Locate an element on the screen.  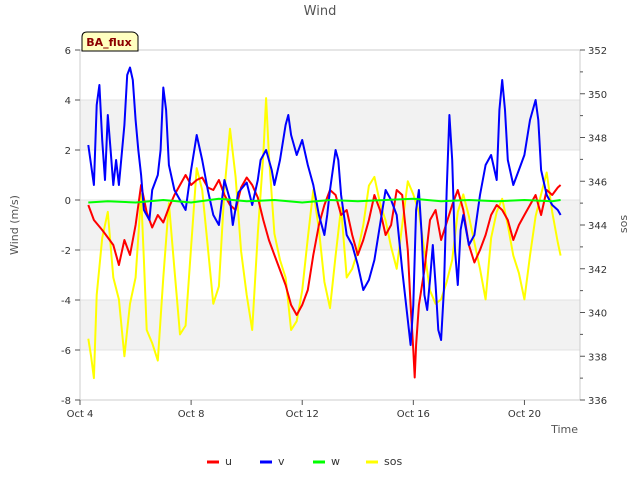
site-badge-label: BA_flux is located at coordinates (108, 42).